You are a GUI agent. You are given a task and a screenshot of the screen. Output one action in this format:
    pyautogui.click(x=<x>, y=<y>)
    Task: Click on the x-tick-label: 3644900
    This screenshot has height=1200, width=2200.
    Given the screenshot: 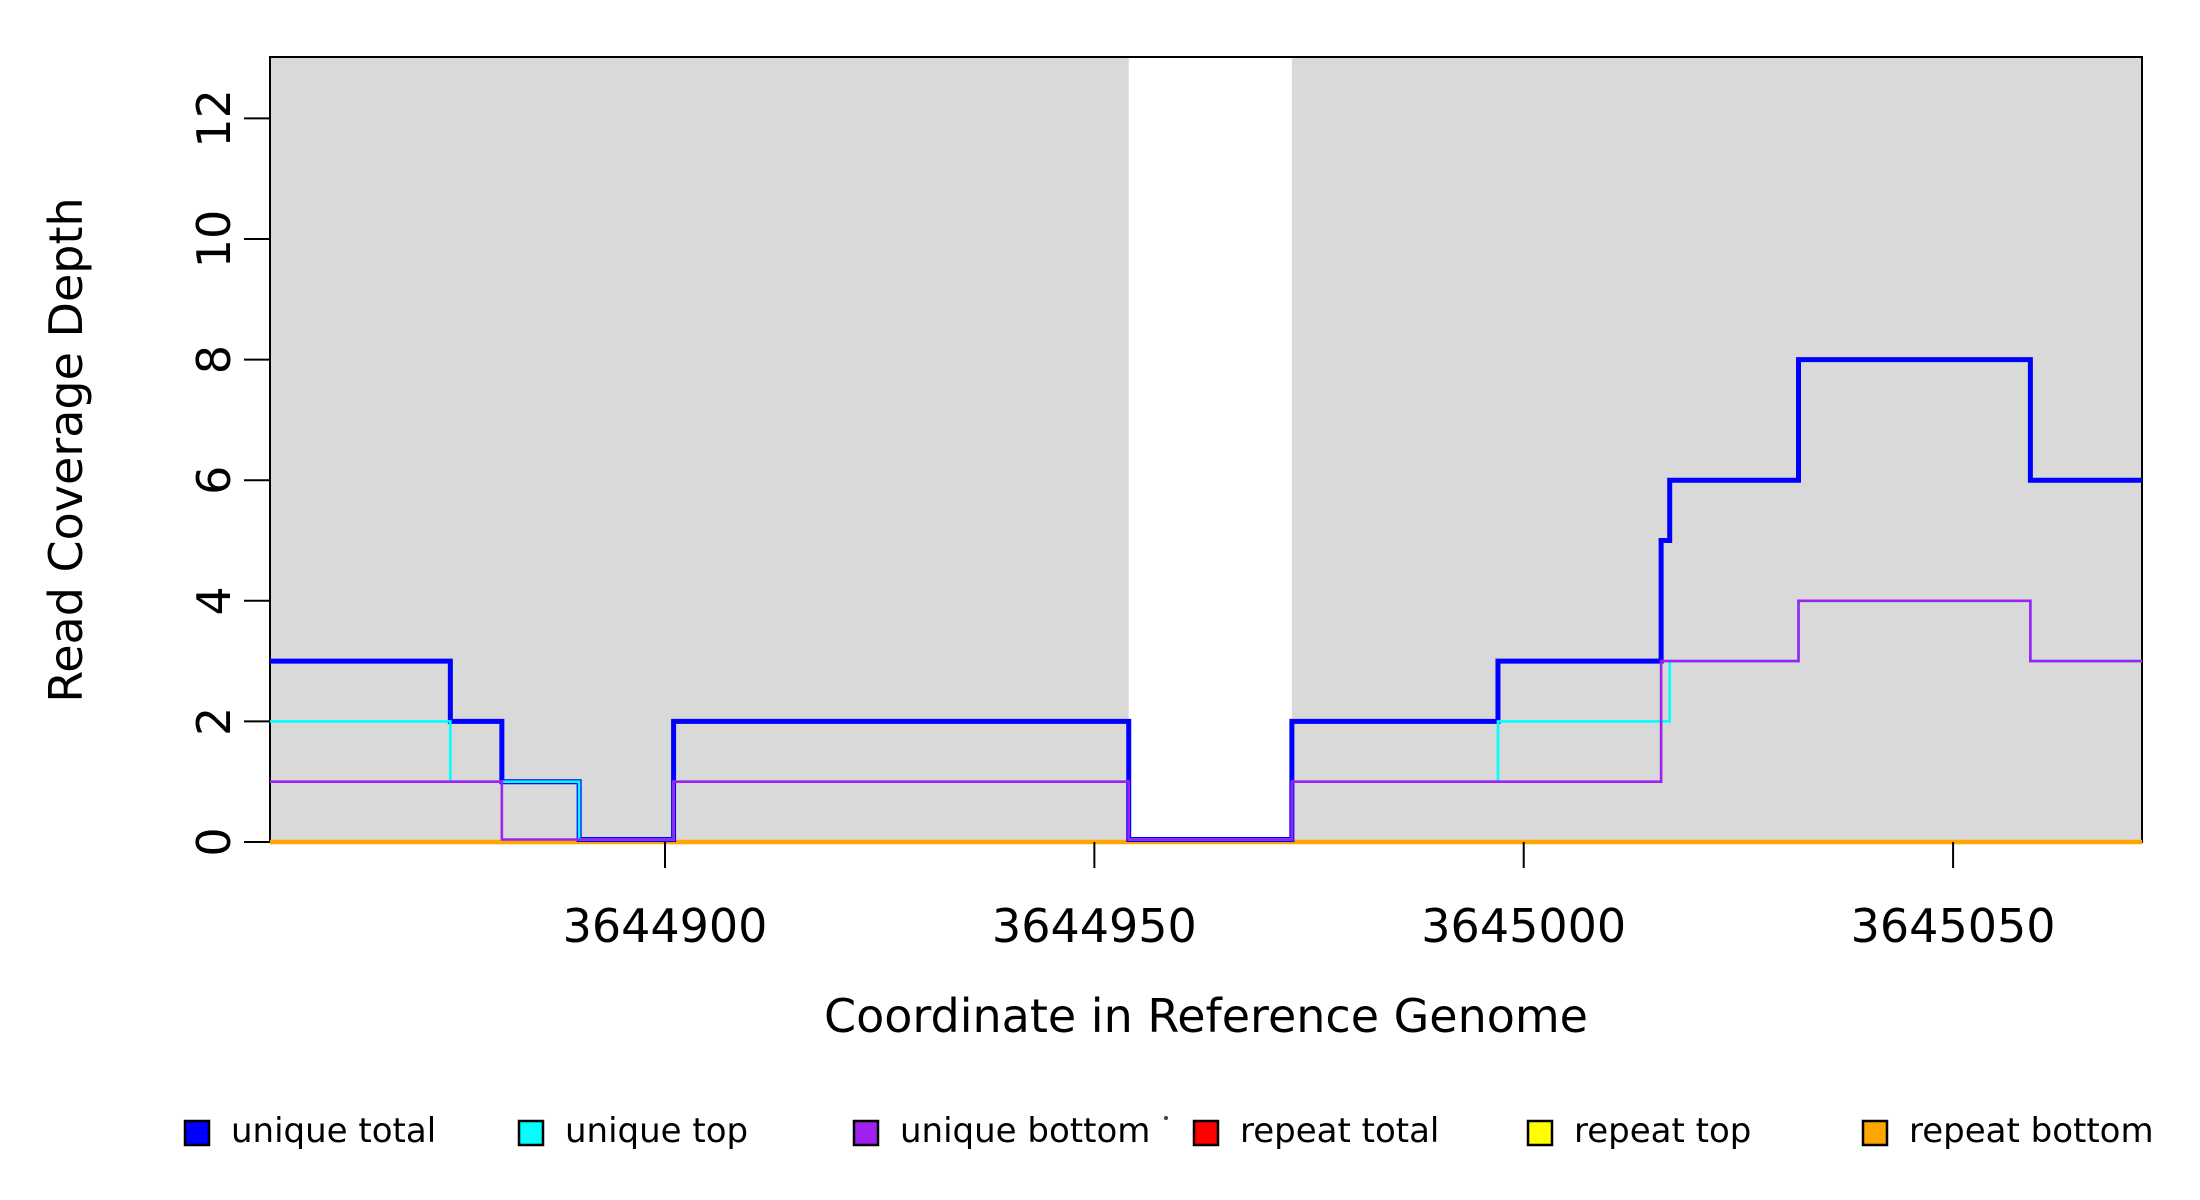 What is the action you would take?
    pyautogui.click(x=665, y=926)
    